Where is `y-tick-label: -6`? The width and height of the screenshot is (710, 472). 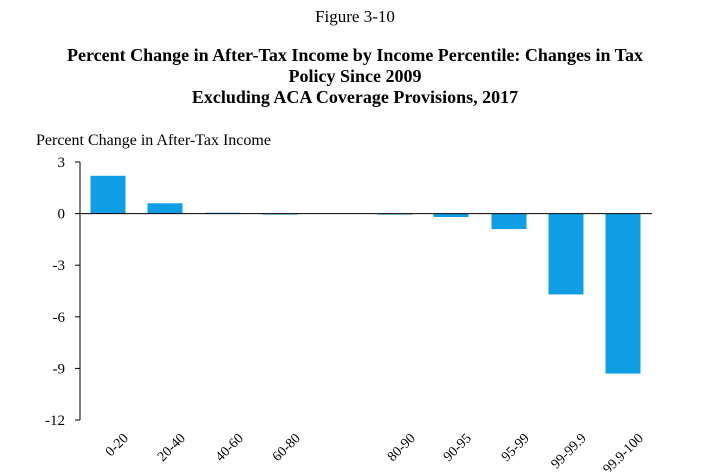
y-tick-label: -6 is located at coordinates (59, 318).